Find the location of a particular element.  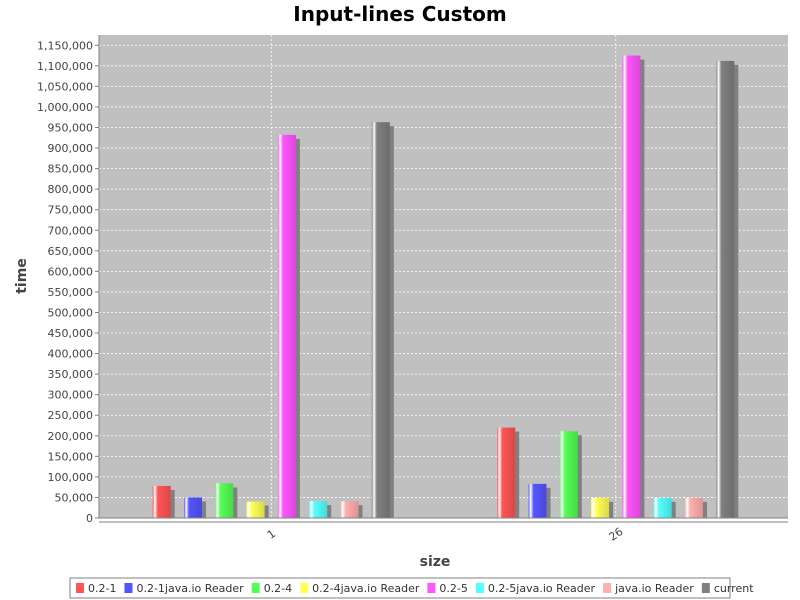

y-tick-label: 200,000 is located at coordinates (71, 436).